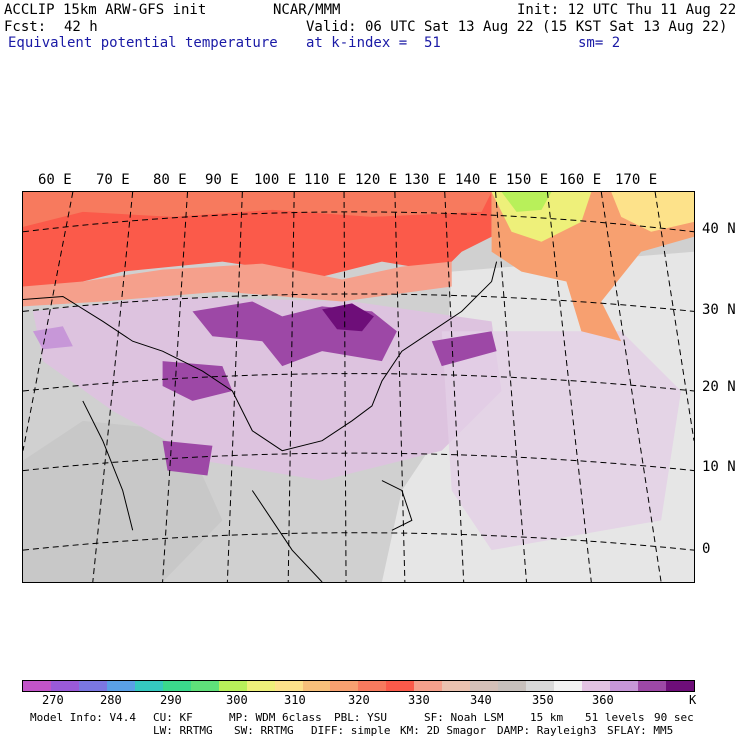 The height and width of the screenshot is (740, 740). Describe the element at coordinates (53, 700) in the screenshot. I see `colorbar-tick: 270` at that location.